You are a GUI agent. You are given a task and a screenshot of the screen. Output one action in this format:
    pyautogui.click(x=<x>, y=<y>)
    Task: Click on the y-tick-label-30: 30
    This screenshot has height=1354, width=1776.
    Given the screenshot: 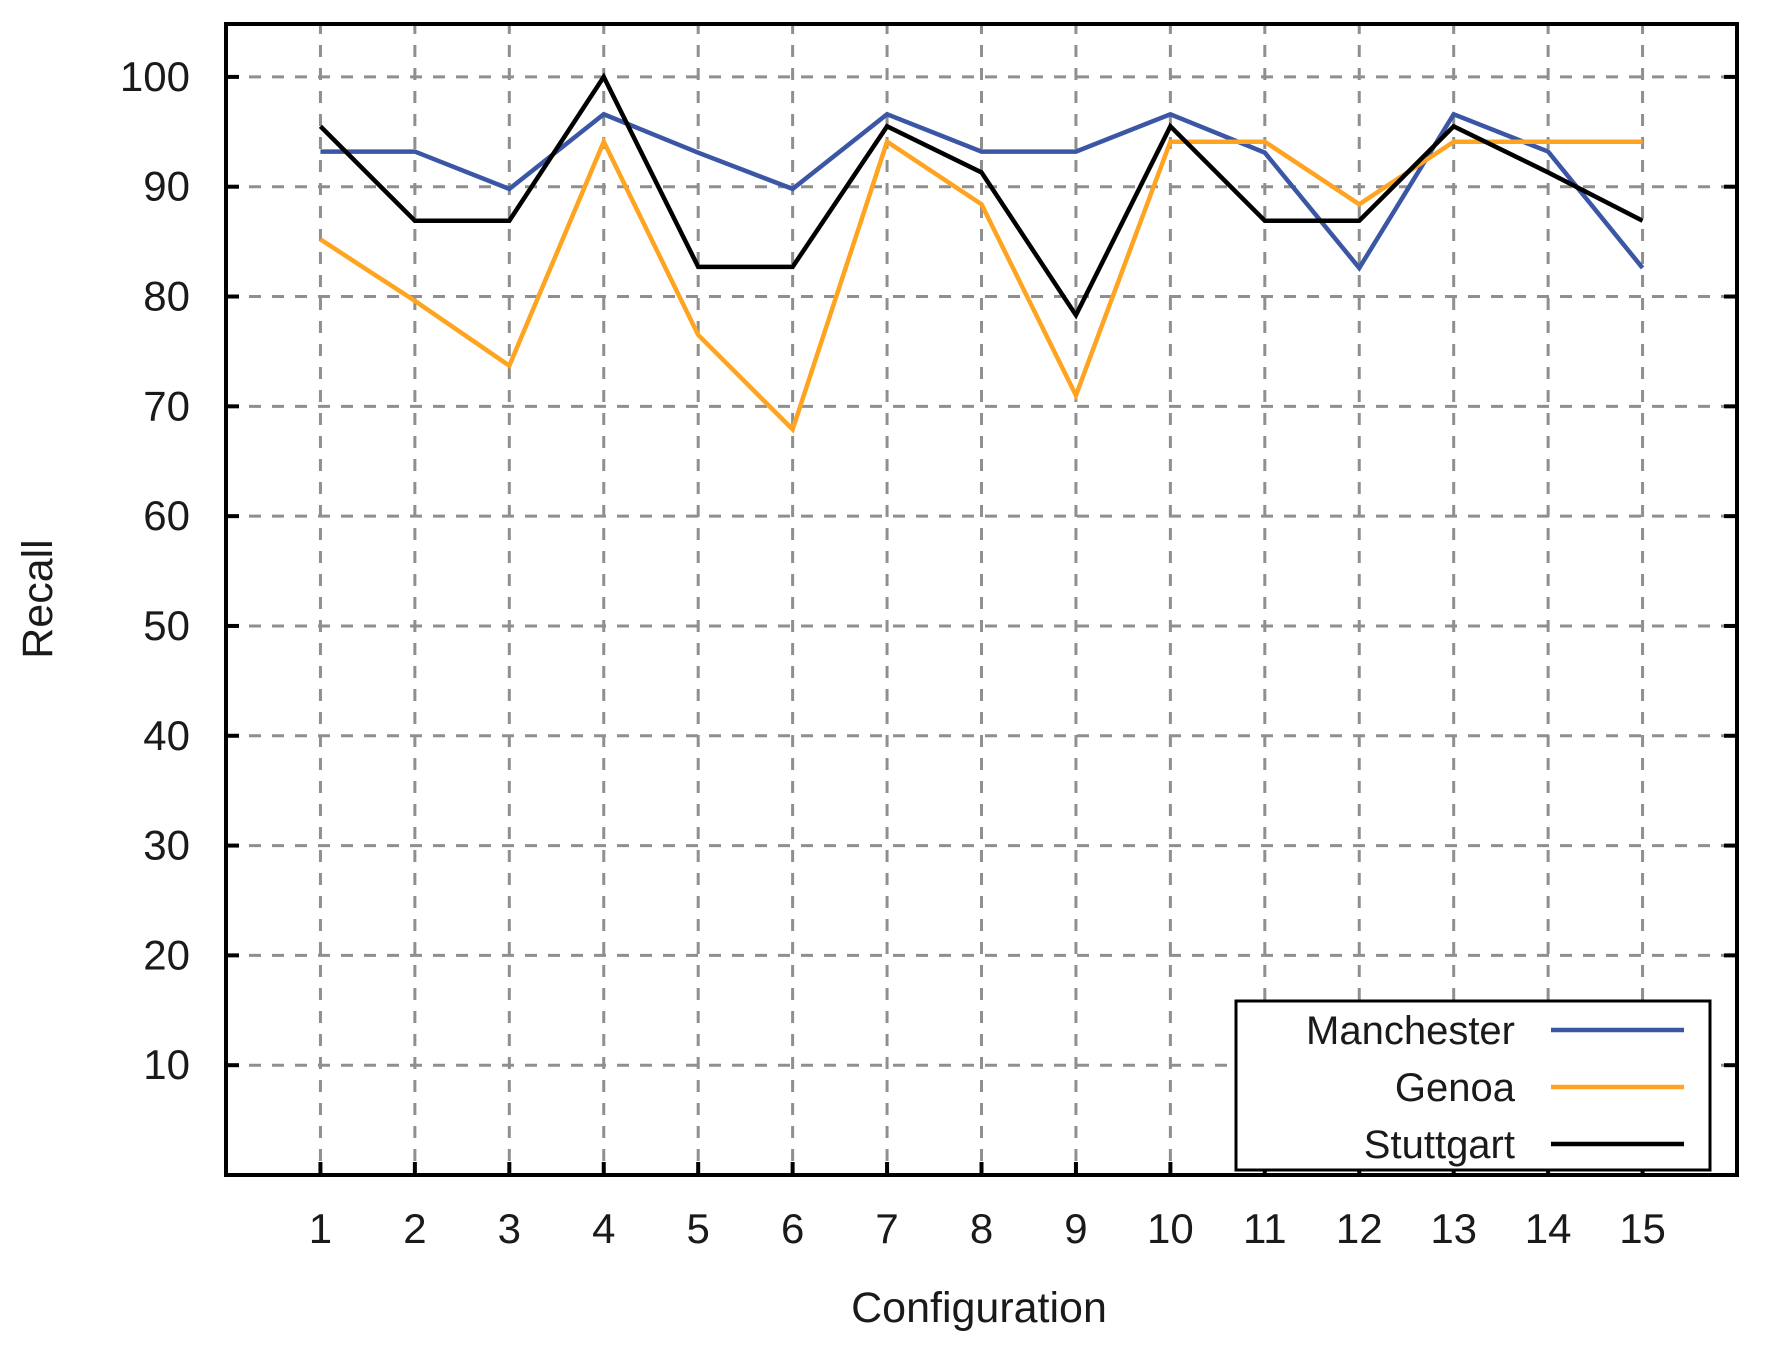 What is the action you would take?
    pyautogui.click(x=166, y=845)
    